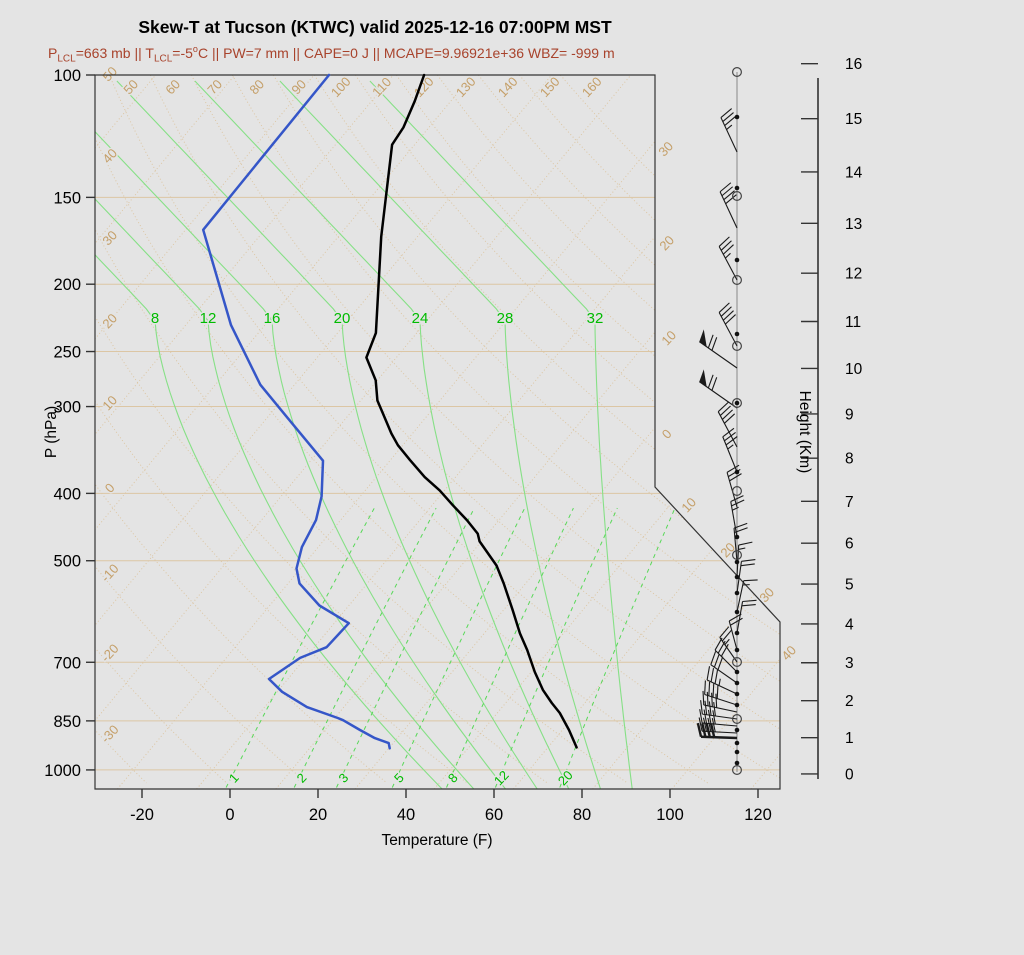 The width and height of the screenshot is (1024, 955). What do you see at coordinates (155, 318) in the screenshot?
I see `moist-adiabat-label: 8` at bounding box center [155, 318].